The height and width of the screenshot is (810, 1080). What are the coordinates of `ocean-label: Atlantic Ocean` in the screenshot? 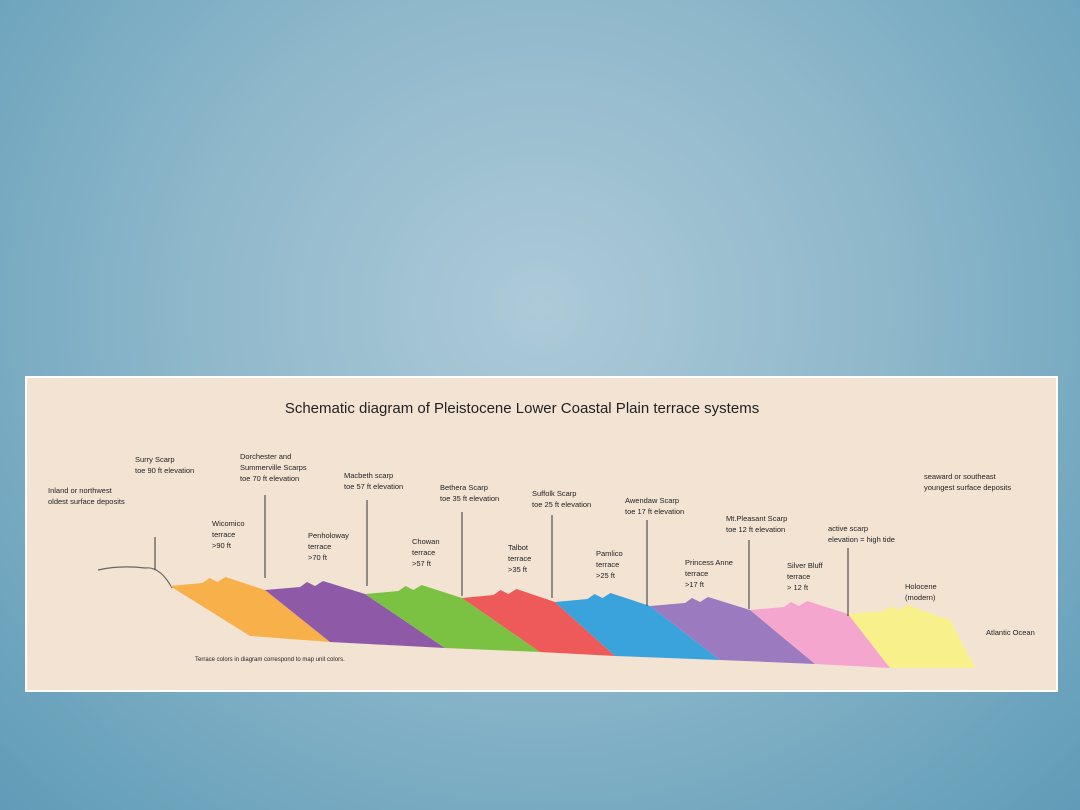 It's located at (1010, 632).